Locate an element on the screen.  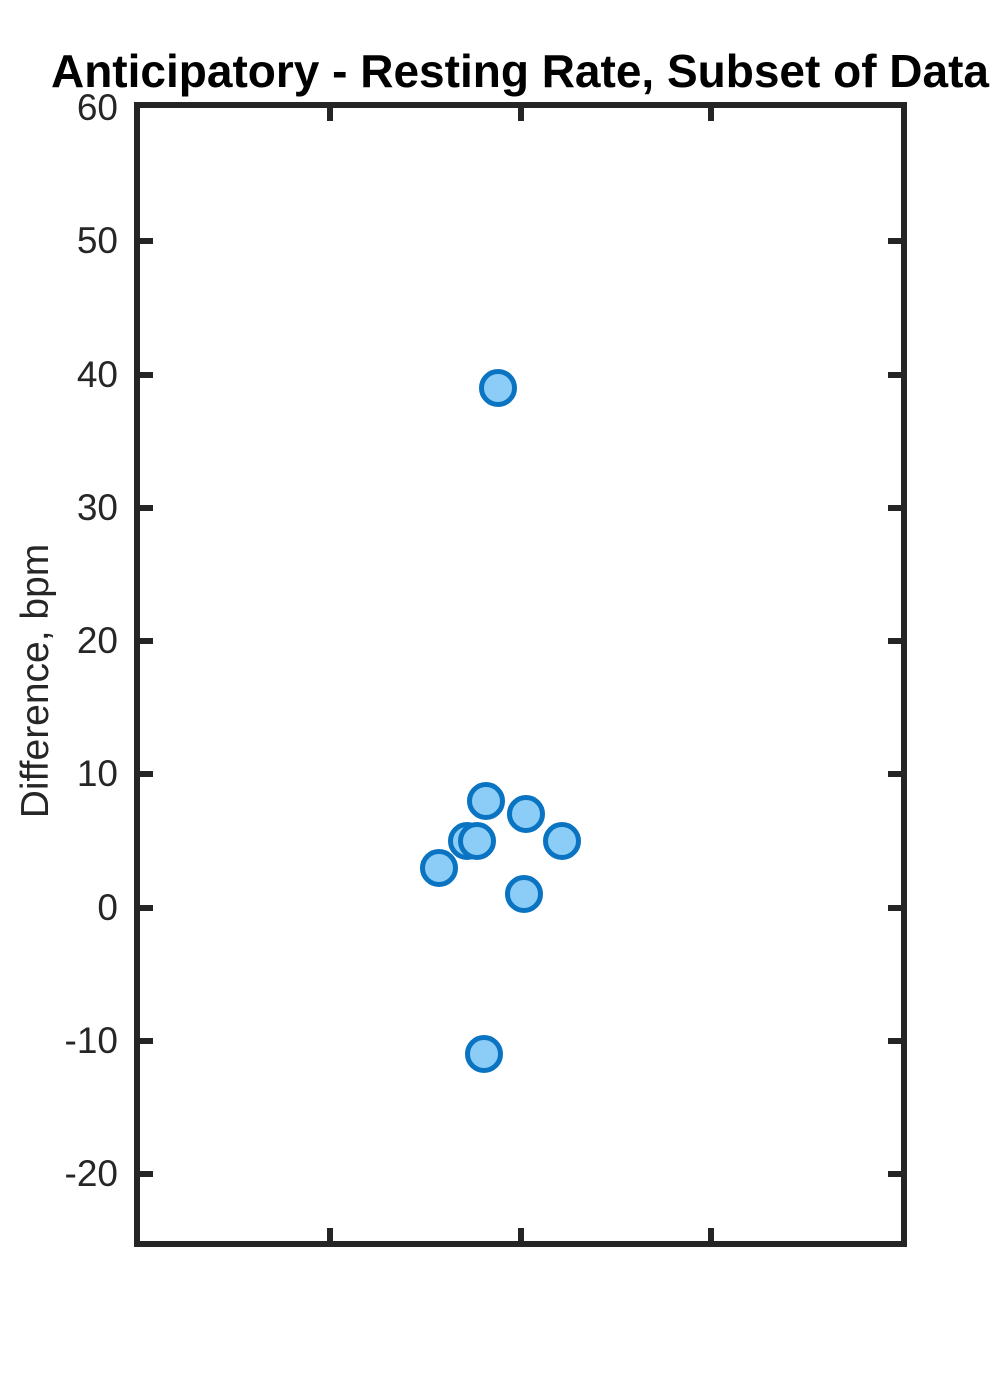
y-tick-label: 60 is located at coordinates (97, 107).